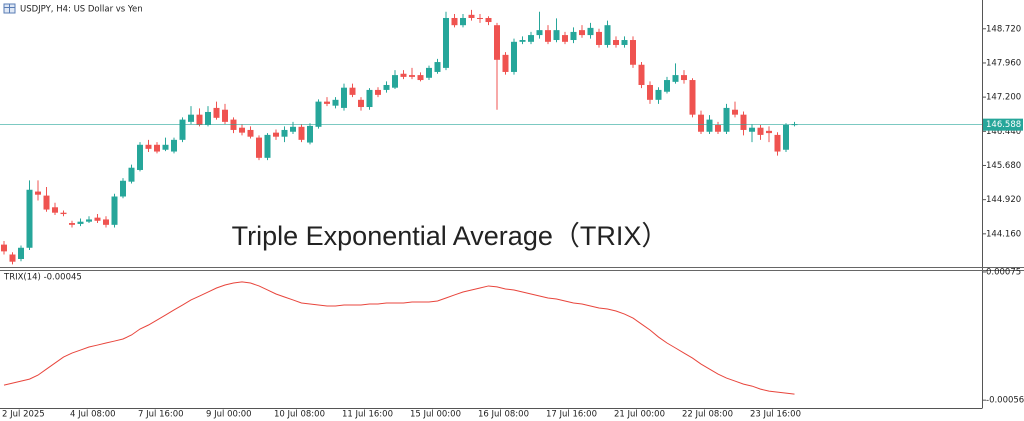 Image resolution: width=1024 pixels, height=421 pixels. What do you see at coordinates (367, 415) in the screenshot?
I see `x-tick-label: 11 Jul 16:00` at bounding box center [367, 415].